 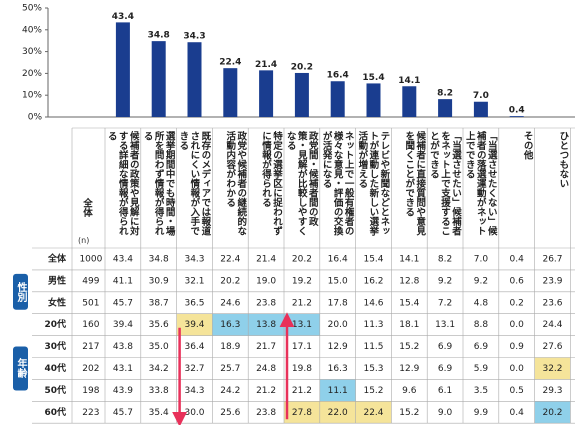 What do you see at coordinates (373, 413) in the screenshot?
I see `cell: 22.4` at bounding box center [373, 413].